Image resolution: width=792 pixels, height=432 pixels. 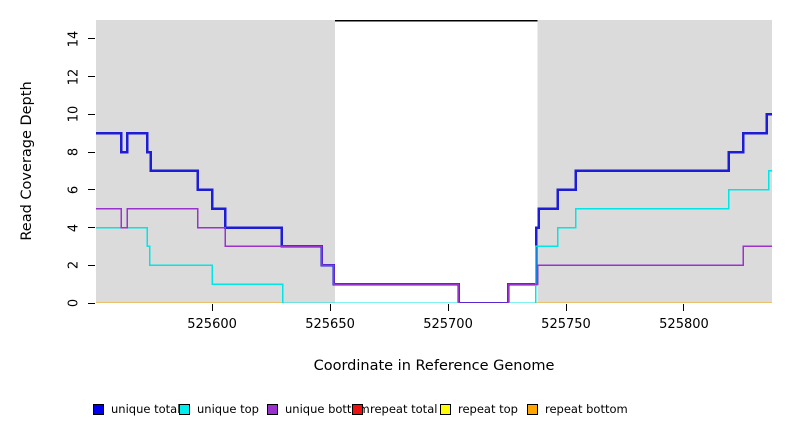 I want to click on legend-label: repeat bottom, so click(x=586, y=409).